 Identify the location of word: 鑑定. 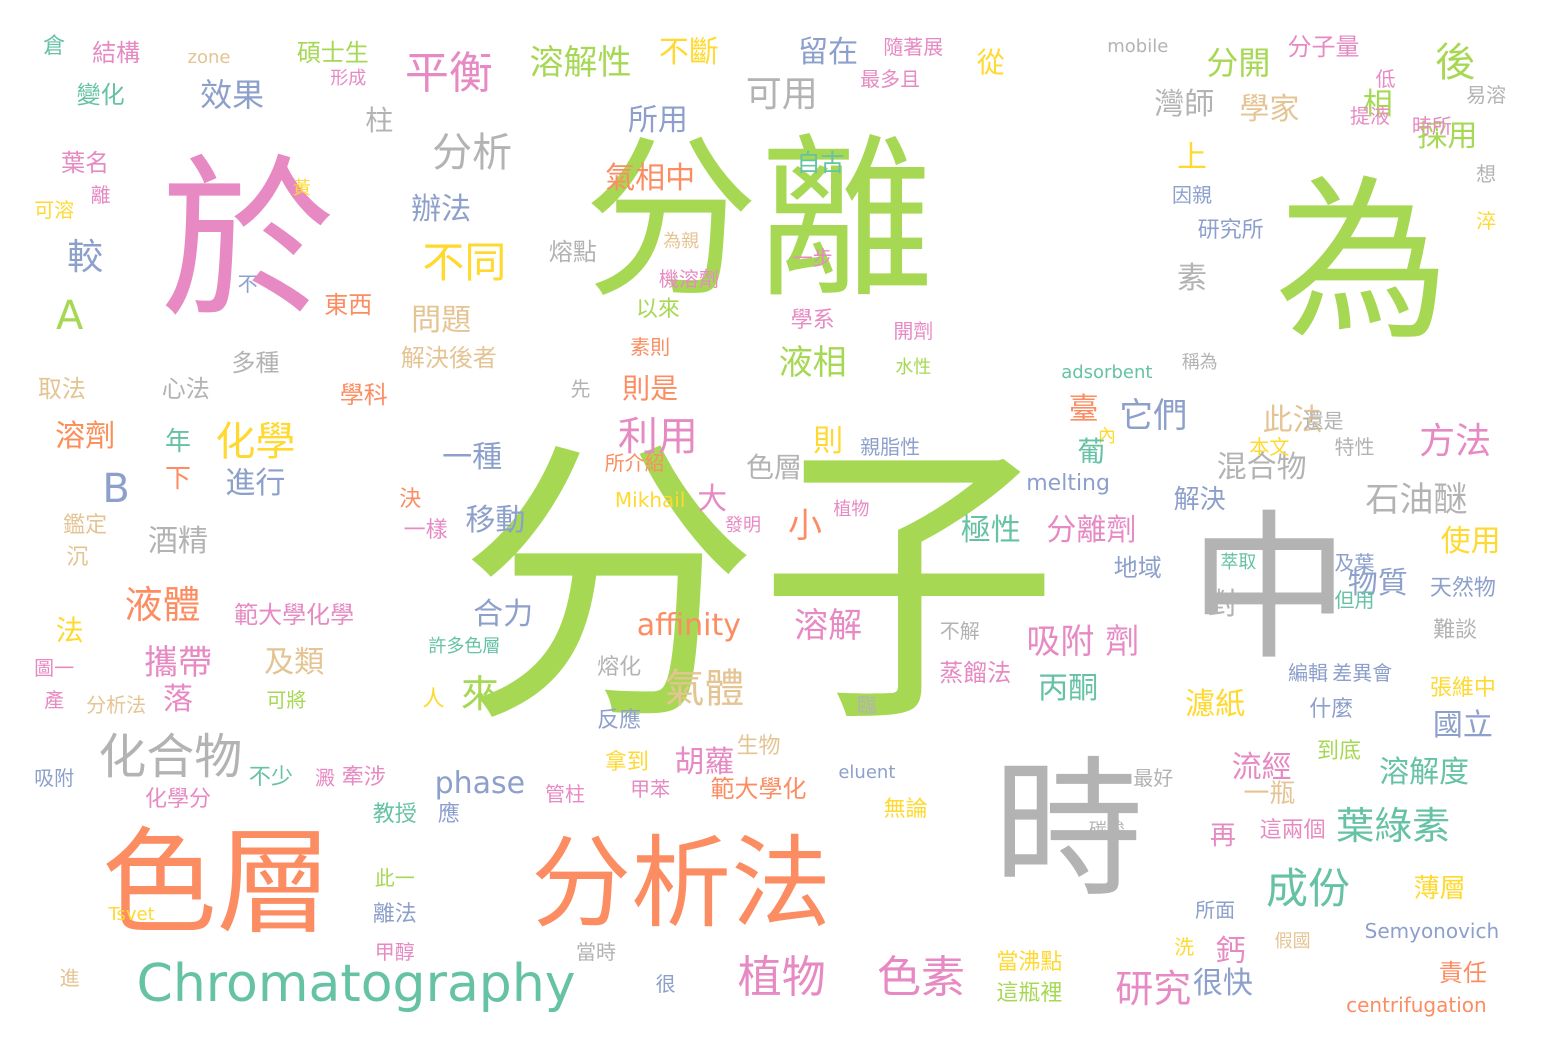
(85, 525).